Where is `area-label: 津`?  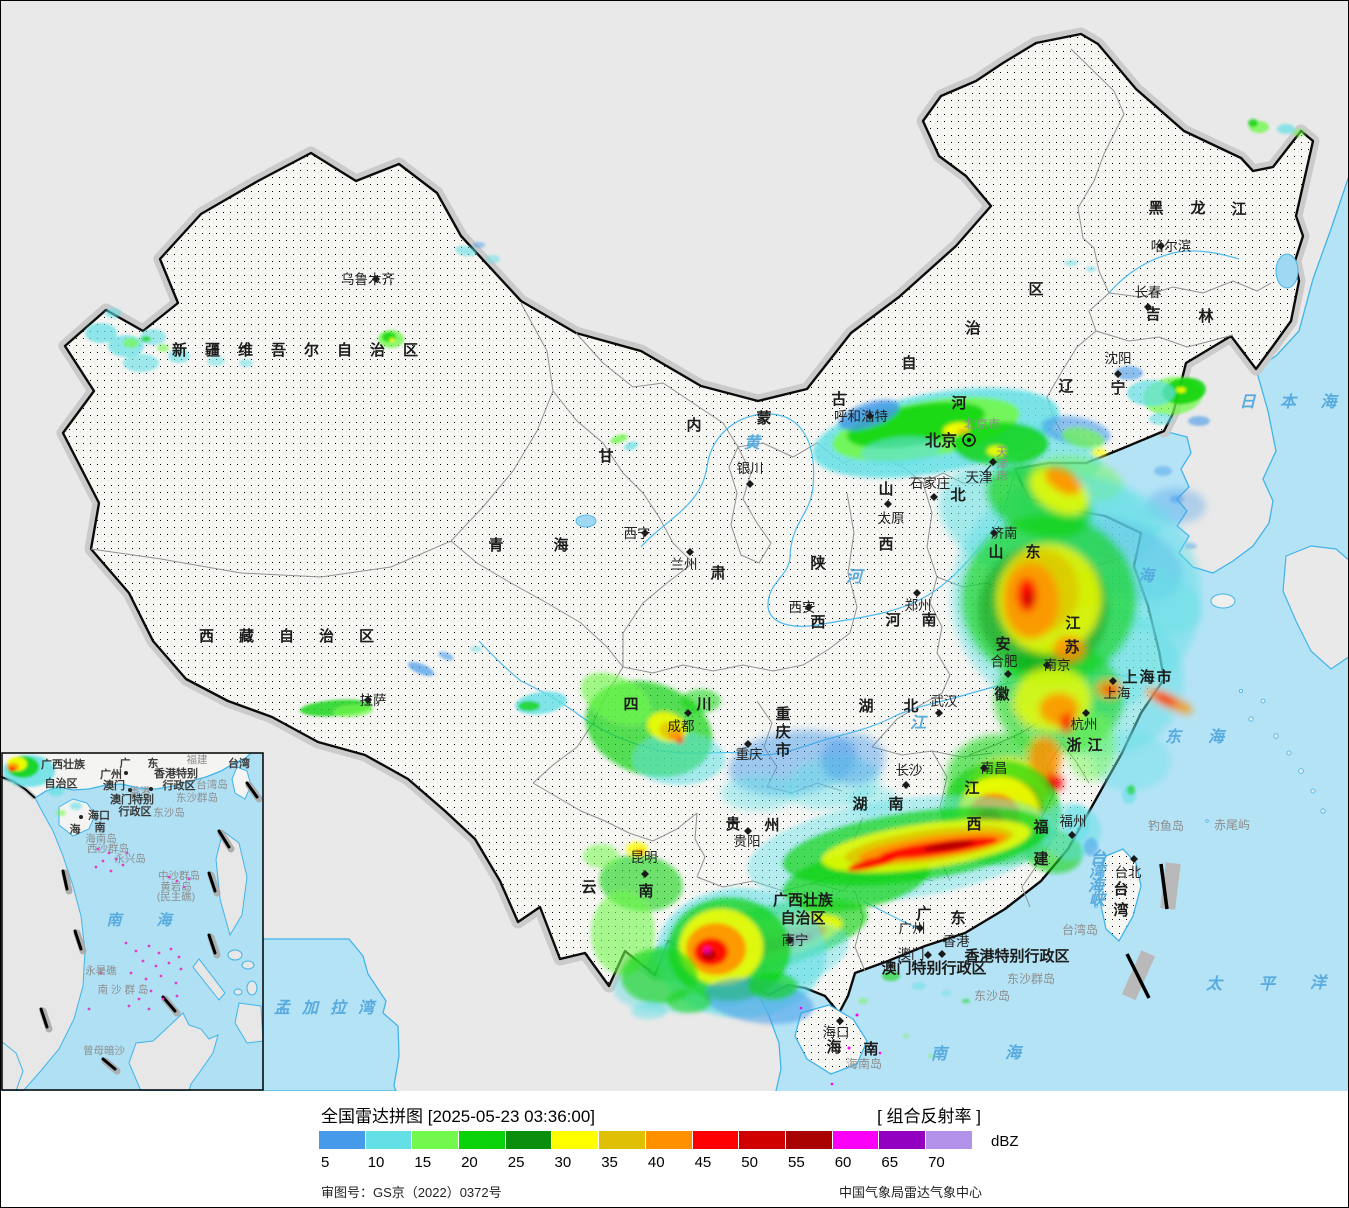
area-label: 津 is located at coordinates (1002, 464).